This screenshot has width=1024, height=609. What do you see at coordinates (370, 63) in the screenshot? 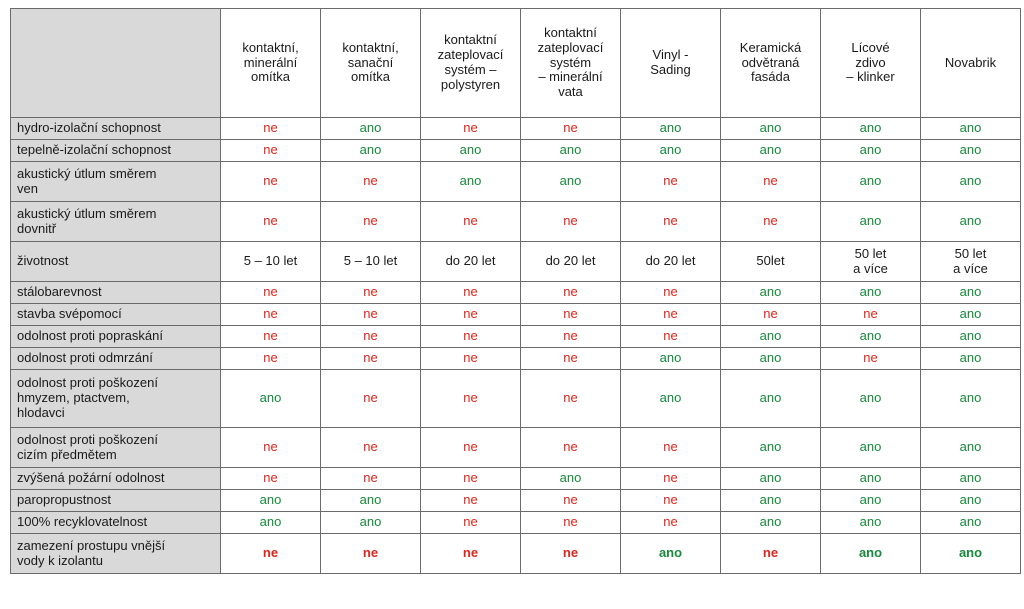
I see `column-header: kontaktní, sanační omítka` at bounding box center [370, 63].